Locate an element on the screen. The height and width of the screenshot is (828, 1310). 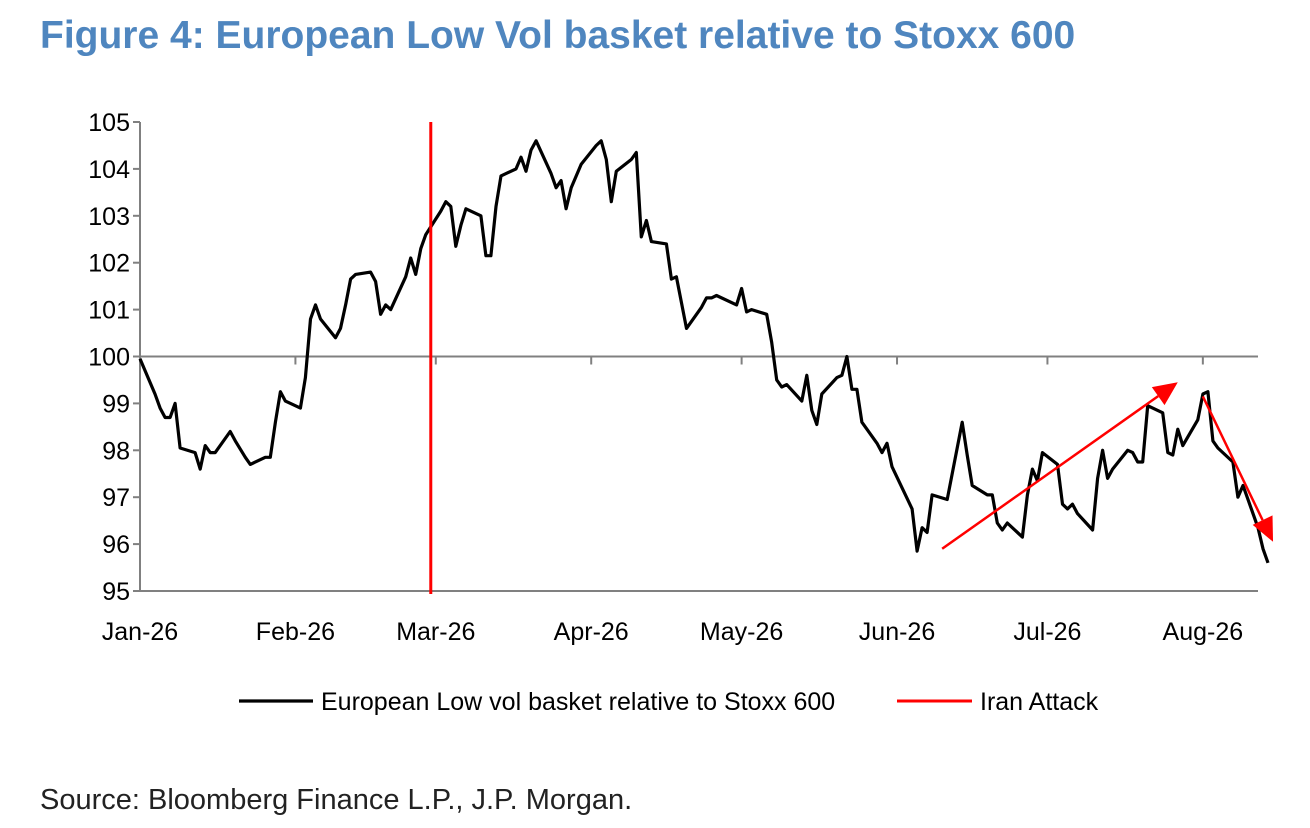
x-tick-label: Jun-26 is located at coordinates (897, 632).